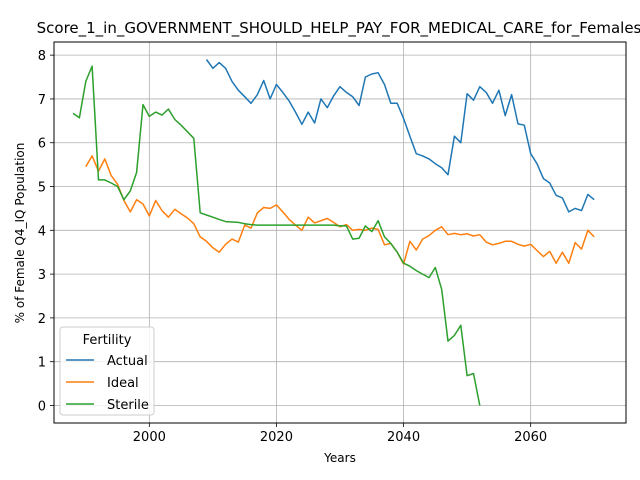  I want to click on y-tick-label: 6, so click(42, 144).